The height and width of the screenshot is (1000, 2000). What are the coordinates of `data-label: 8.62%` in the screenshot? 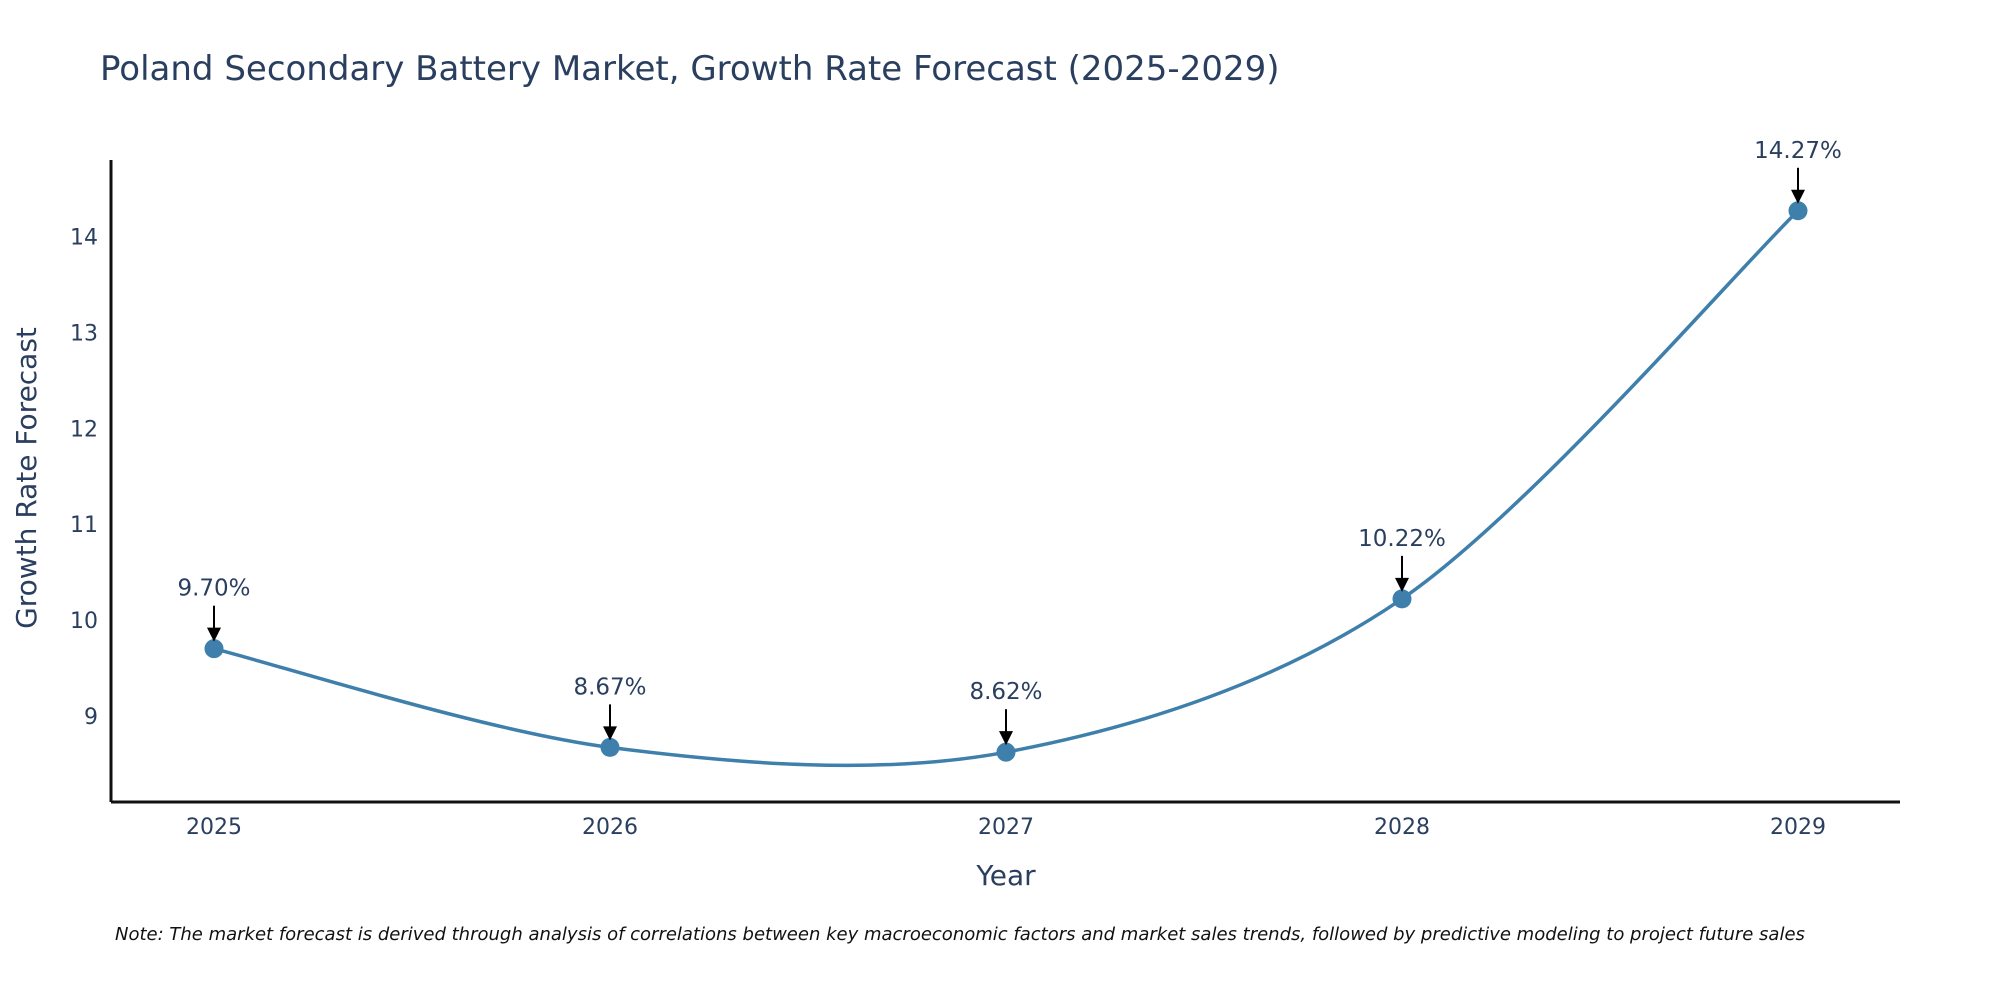 It's located at (1005, 692).